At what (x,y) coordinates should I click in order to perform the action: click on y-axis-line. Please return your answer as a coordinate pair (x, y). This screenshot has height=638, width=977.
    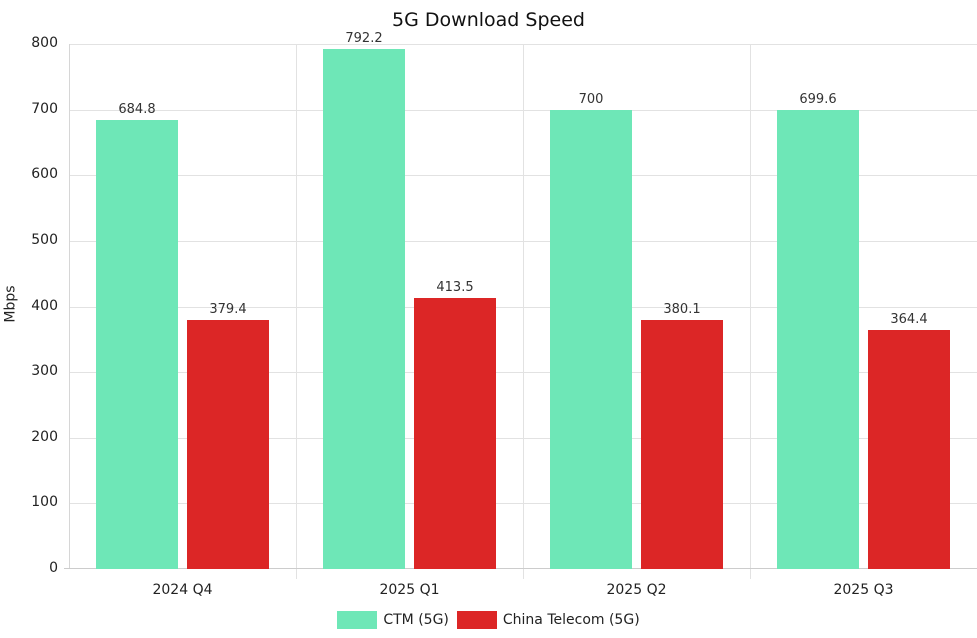
    Looking at the image, I should click on (69, 306).